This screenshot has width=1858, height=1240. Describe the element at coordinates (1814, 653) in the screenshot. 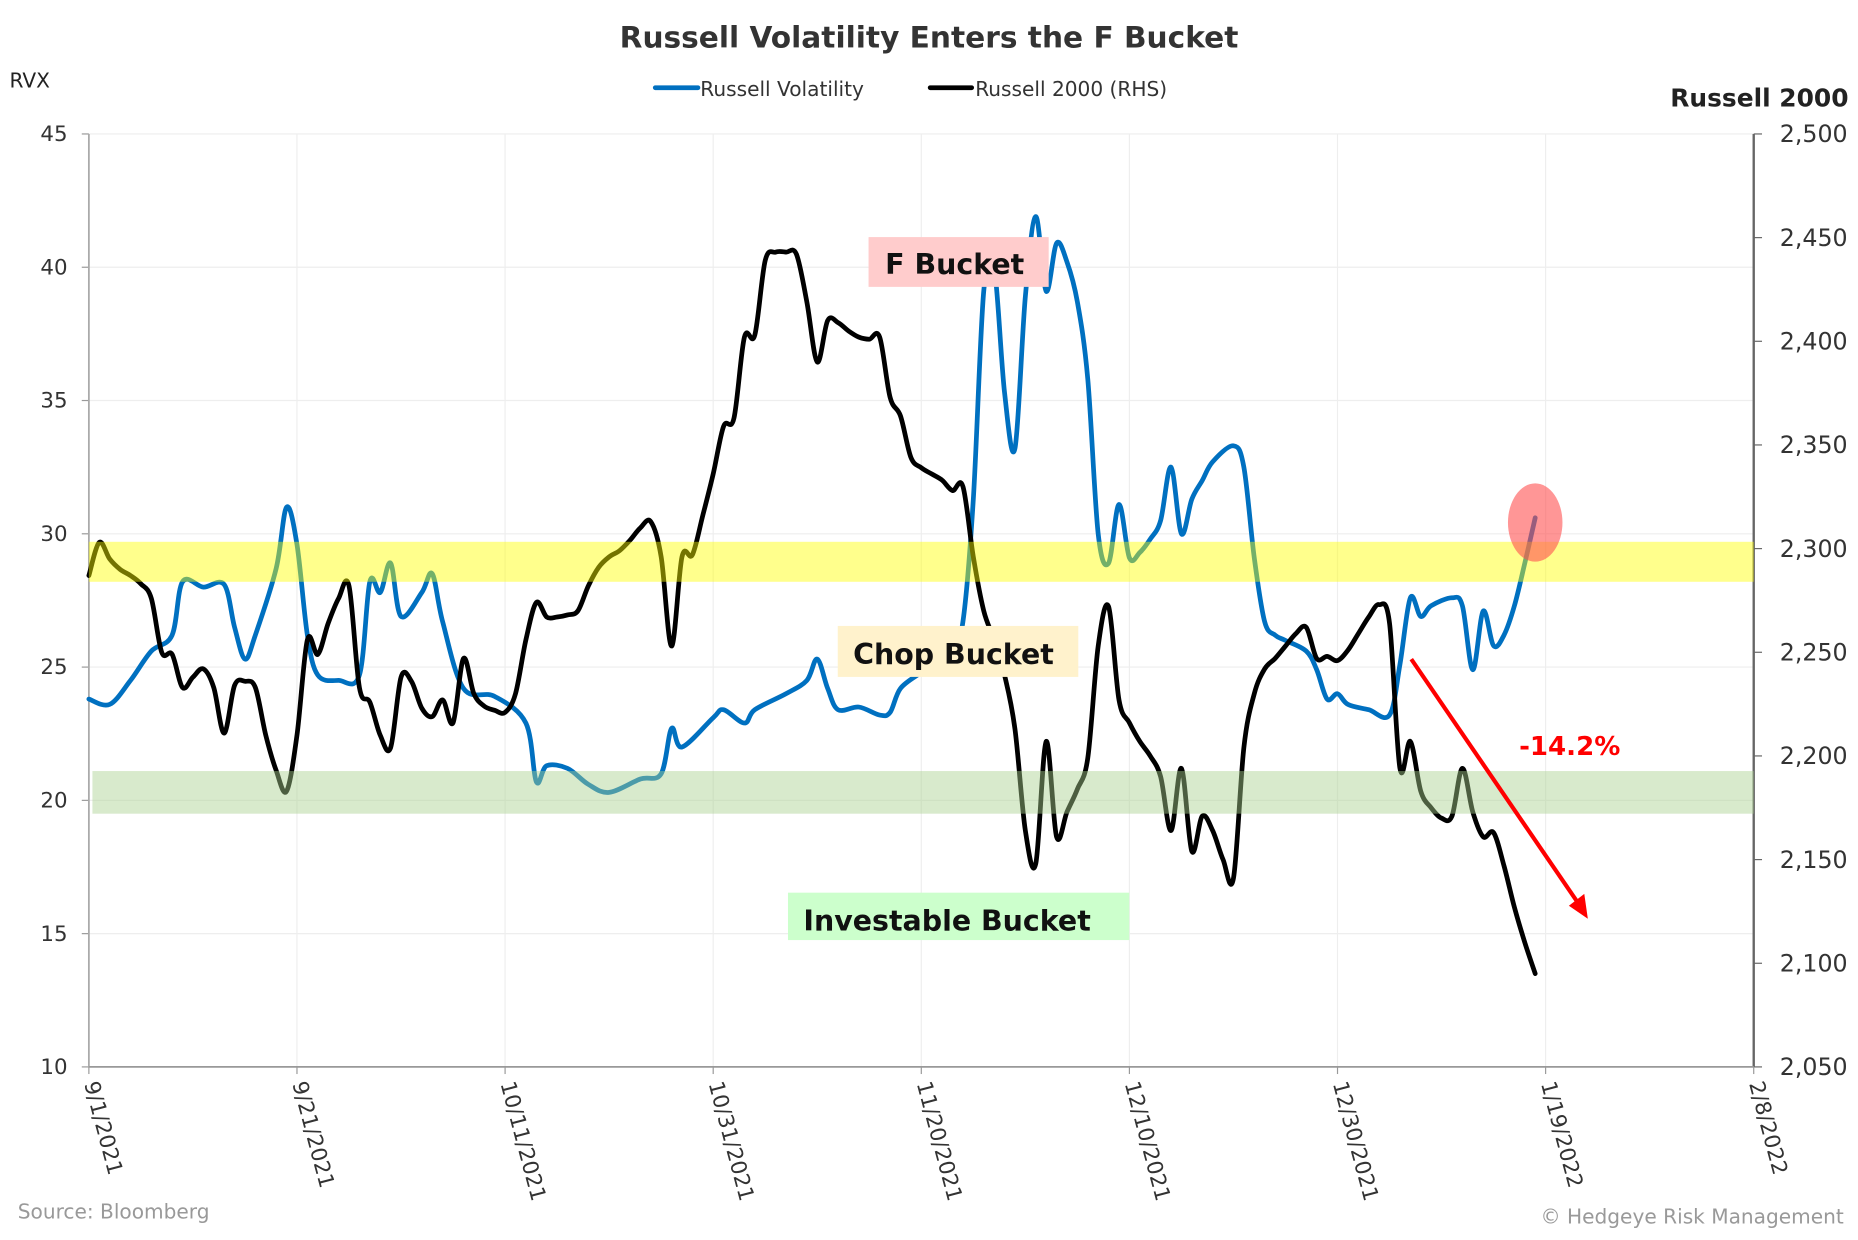

I see `y-right-tick-label: 2,250` at that location.